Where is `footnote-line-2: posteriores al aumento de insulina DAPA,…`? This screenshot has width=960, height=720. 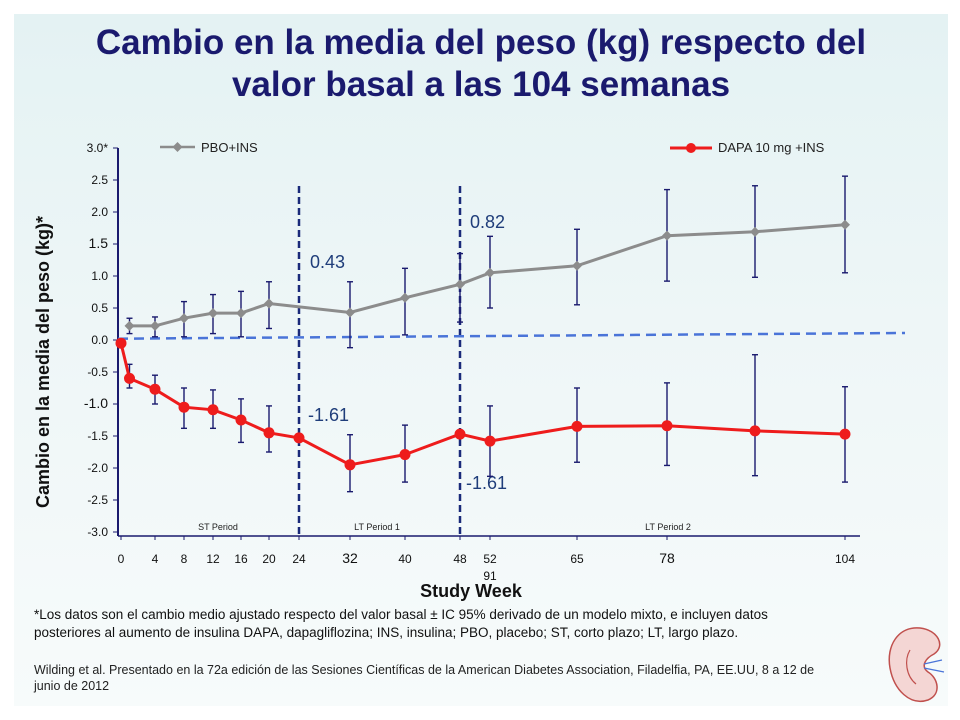 footnote-line-2: posteriores al aumento de insulina DAPA,… is located at coordinates (386, 632).